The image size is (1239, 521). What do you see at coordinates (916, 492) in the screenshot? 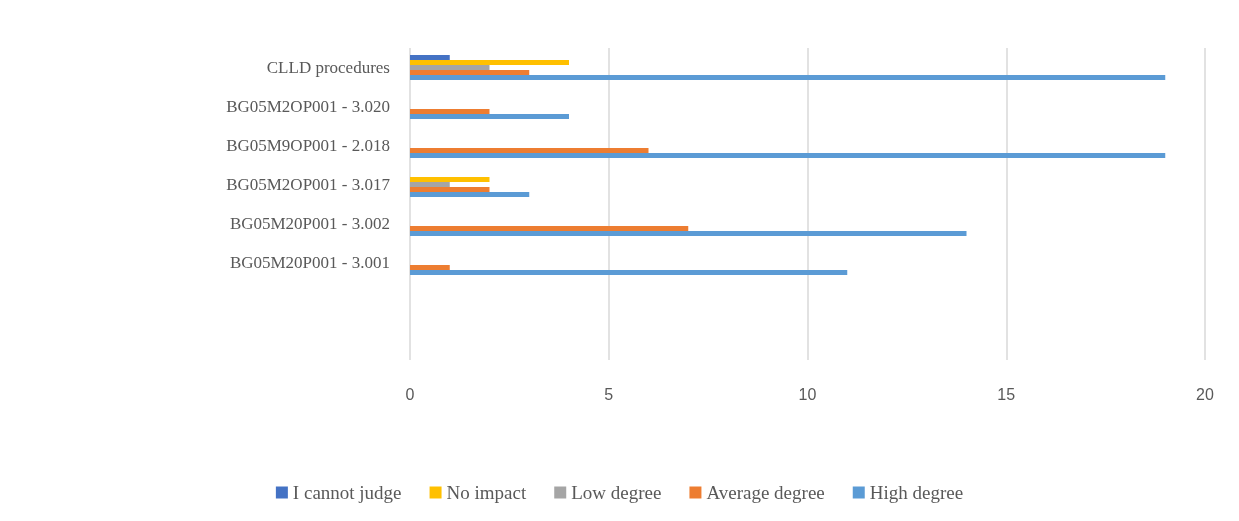
I see `legend-label: High degree` at bounding box center [916, 492].